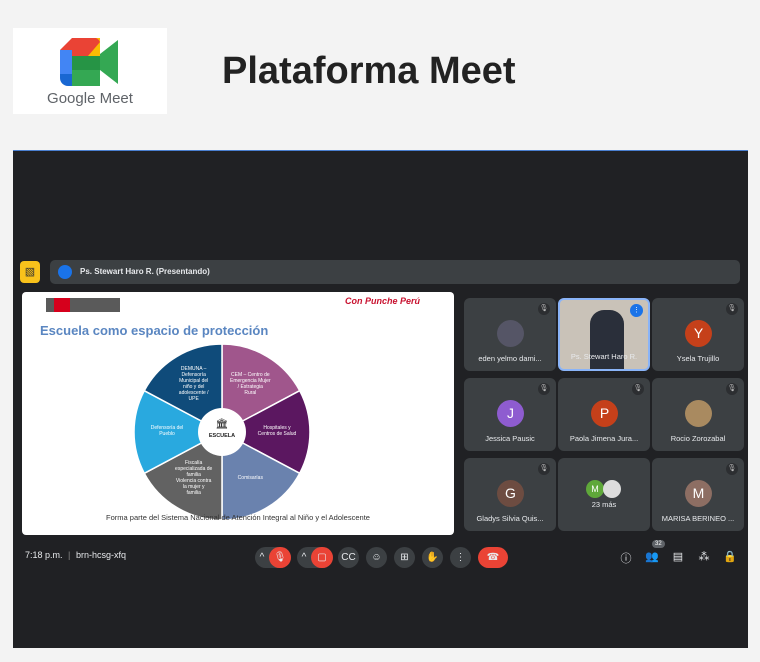 The height and width of the screenshot is (662, 760). I want to click on stop-presenting-icon: ▧, so click(30, 272).